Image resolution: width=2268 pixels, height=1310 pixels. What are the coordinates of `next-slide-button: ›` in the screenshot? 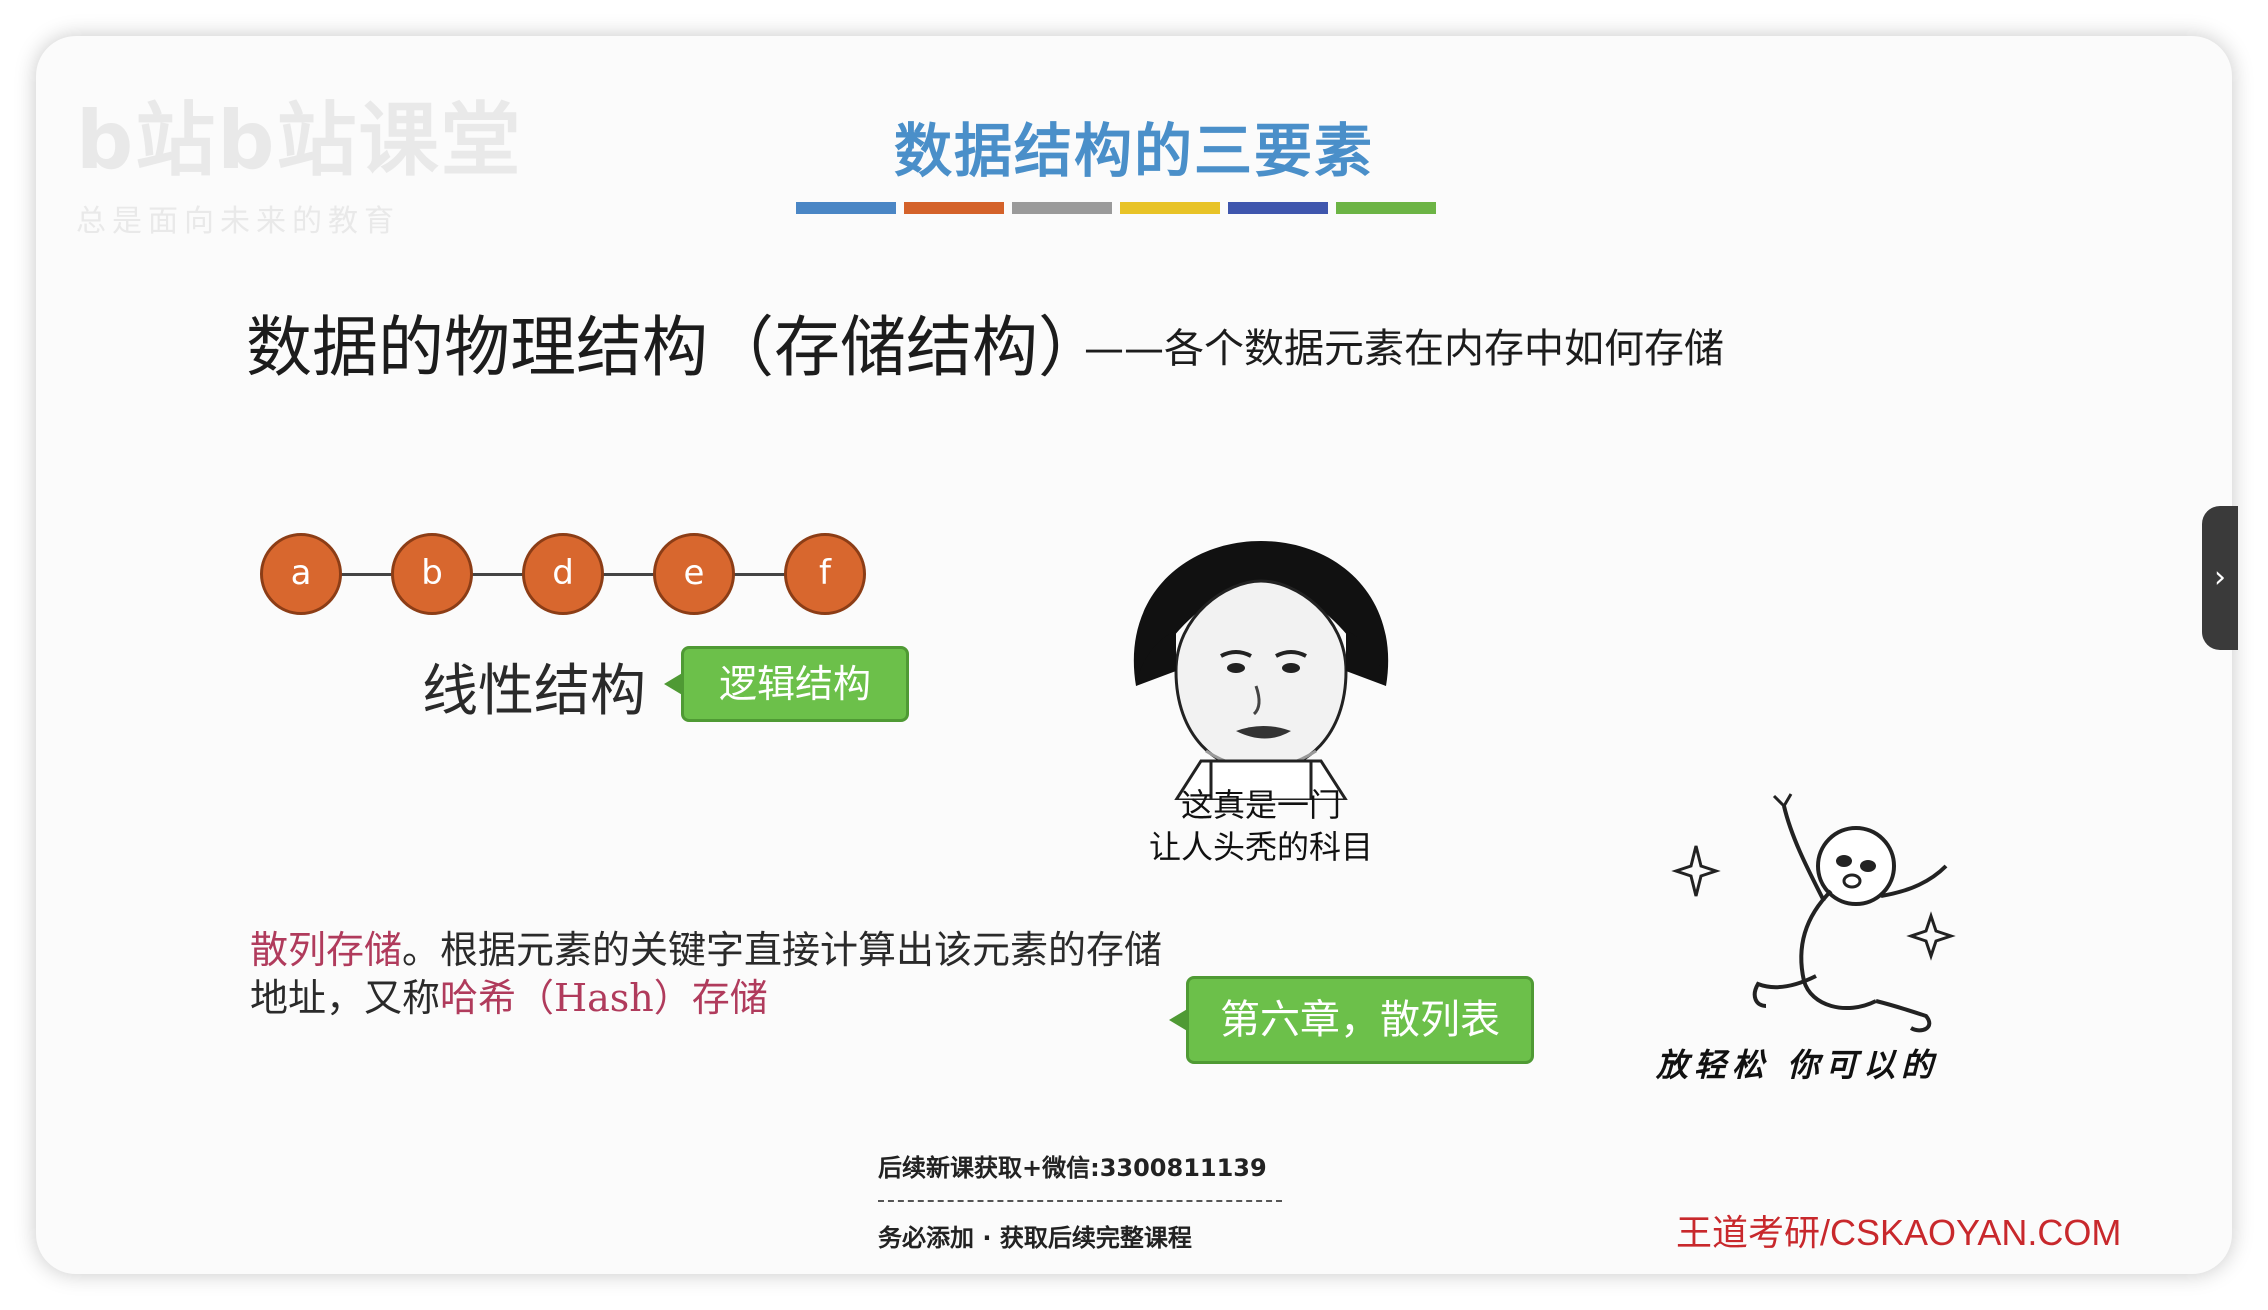 It's located at (2220, 578).